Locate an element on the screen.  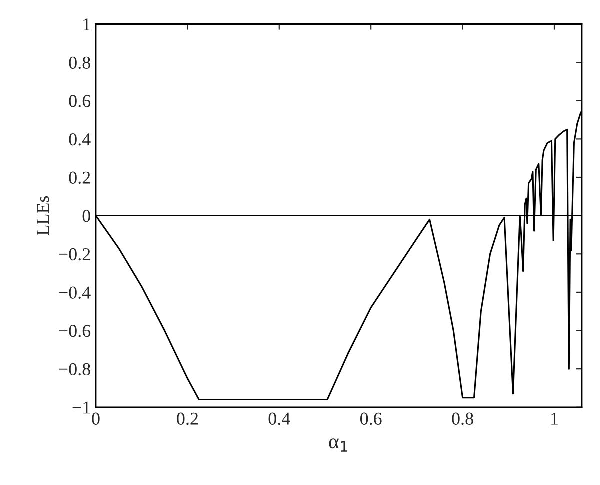
y-tick-label: −1 is located at coordinates (81, 408).